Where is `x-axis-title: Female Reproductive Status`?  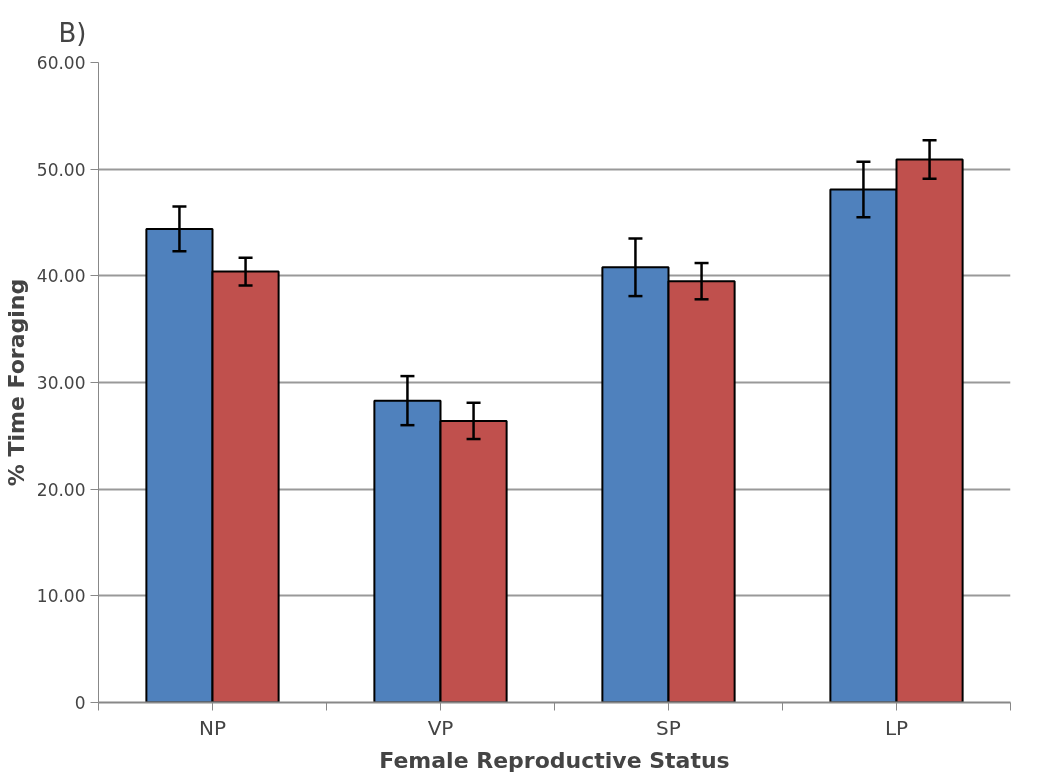
x-axis-title: Female Reproductive Status is located at coordinates (554, 760).